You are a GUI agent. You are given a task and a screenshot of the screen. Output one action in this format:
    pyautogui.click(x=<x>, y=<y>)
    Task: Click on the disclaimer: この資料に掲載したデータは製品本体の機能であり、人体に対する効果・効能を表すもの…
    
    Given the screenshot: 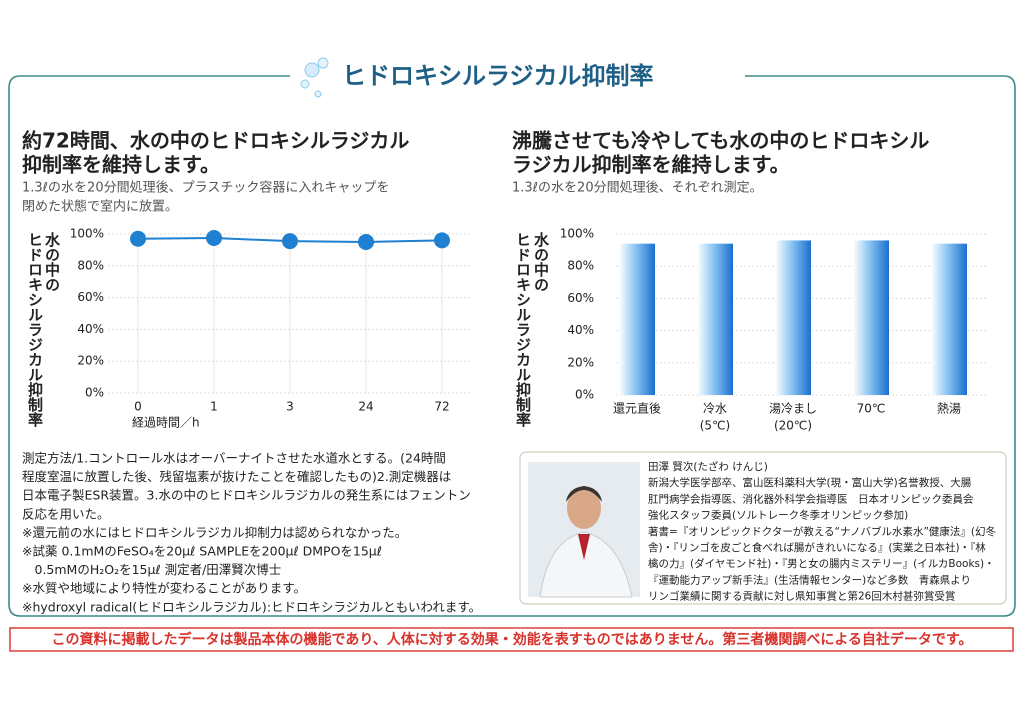 What is the action you would take?
    pyautogui.click(x=511, y=639)
    